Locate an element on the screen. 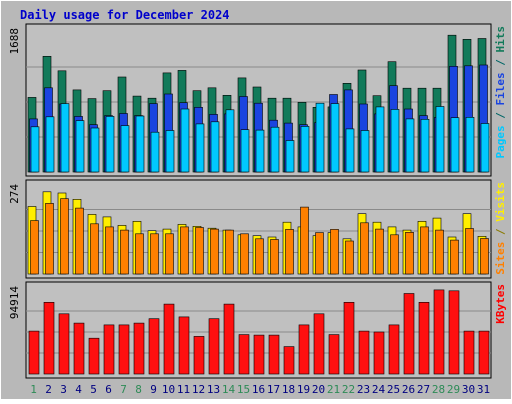 This screenshot has height=404, width=512. day-label-26: 26 is located at coordinates (408, 389).